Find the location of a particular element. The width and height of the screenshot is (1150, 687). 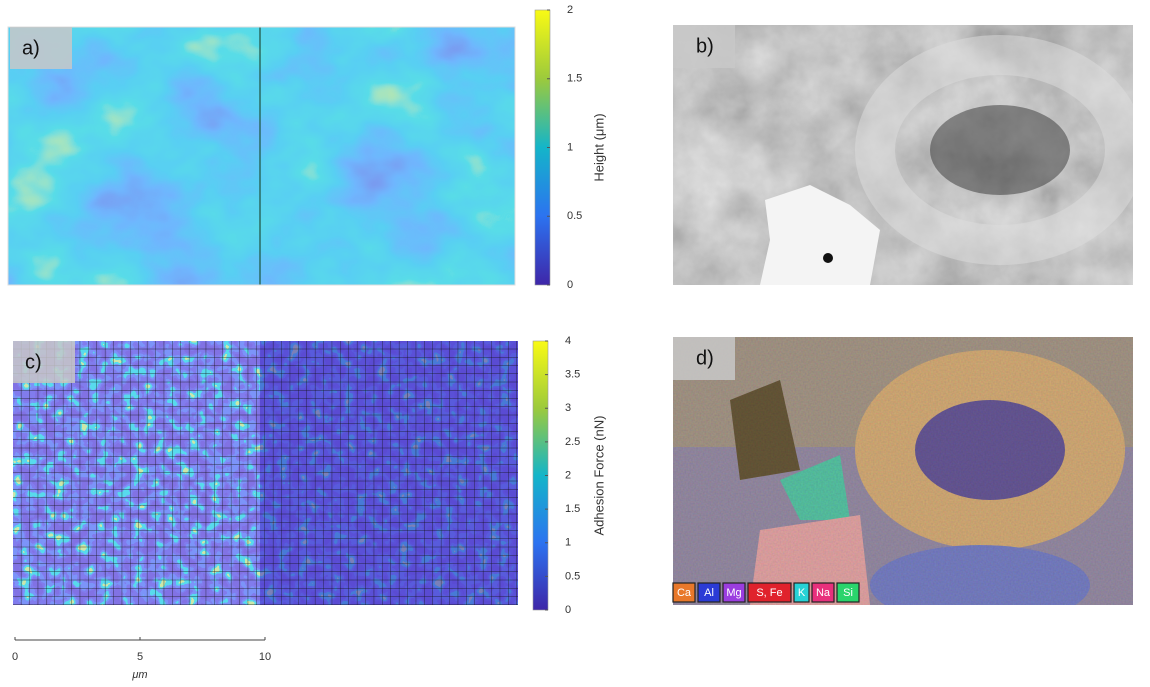

element-legend: Ca Al Mg S, Fe K Na Si is located at coordinates (766, 592).